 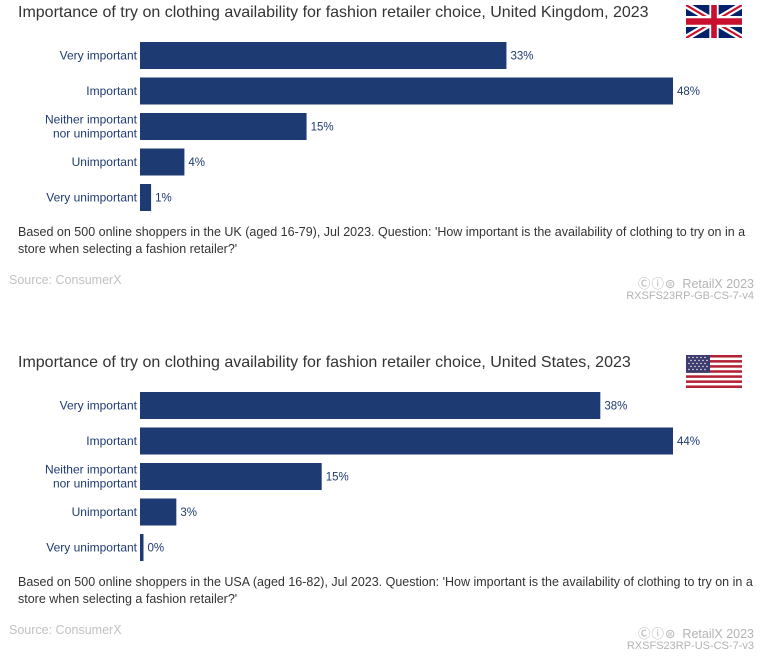 I want to click on value-label: 44%, so click(x=688, y=442).